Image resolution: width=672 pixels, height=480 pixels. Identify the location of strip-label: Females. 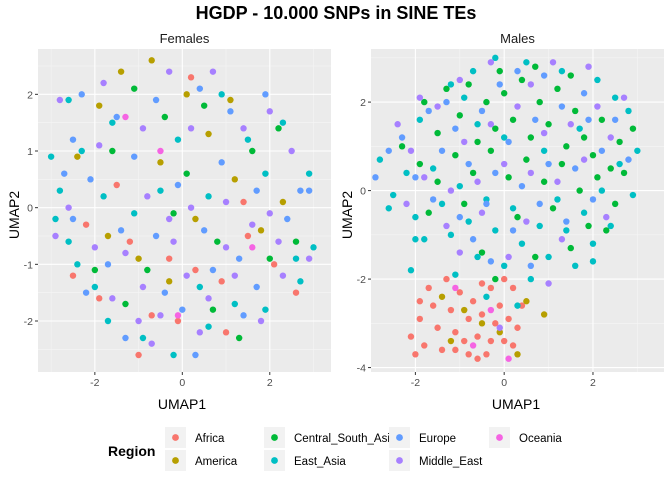
(185, 38).